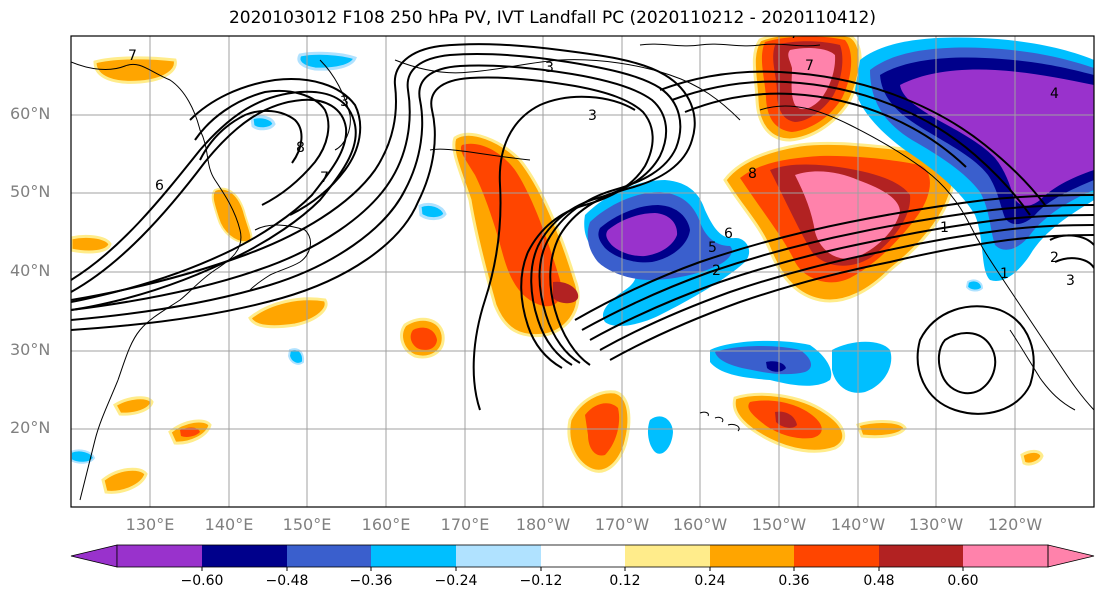 This screenshot has height=601, width=1105. I want to click on coastline-mexico, so click(1042, 370).